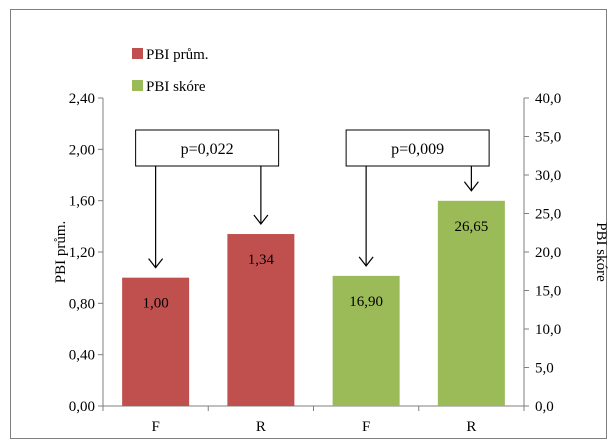 The width and height of the screenshot is (616, 439). Describe the element at coordinates (82, 304) in the screenshot. I see `y-tick-label-left: 0,80` at that location.